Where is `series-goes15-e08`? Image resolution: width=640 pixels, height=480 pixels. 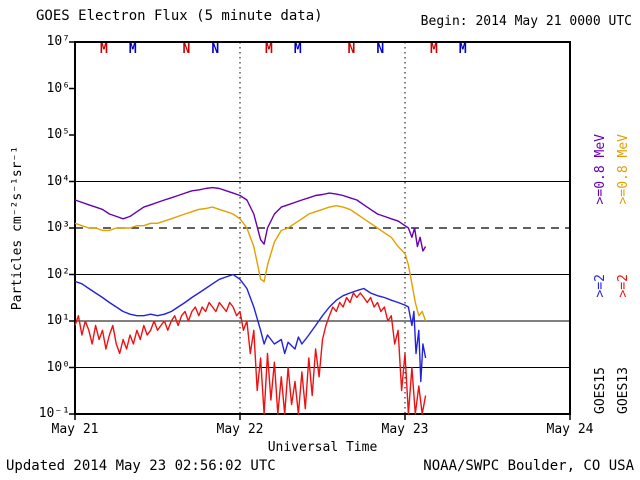
series-goes15-e08 is located at coordinates (250, 219).